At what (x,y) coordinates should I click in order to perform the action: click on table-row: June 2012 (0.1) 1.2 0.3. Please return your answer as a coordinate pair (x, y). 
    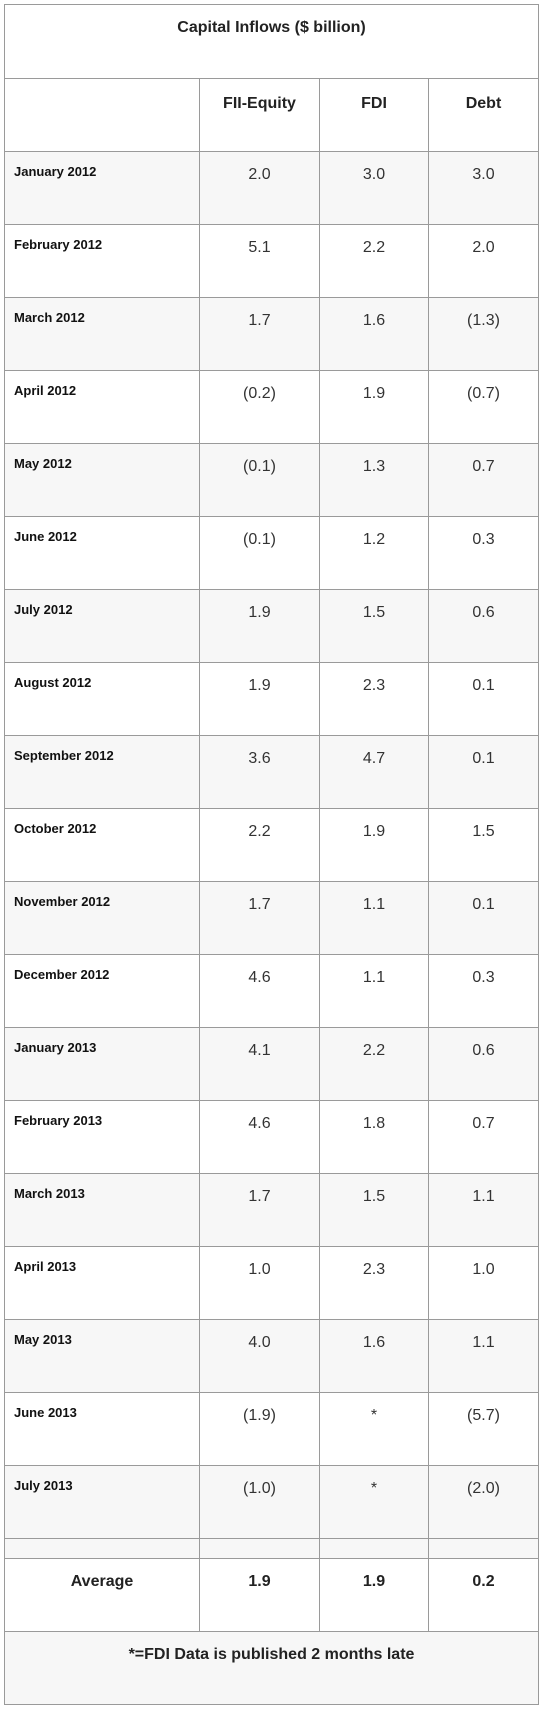
    Looking at the image, I should click on (272, 553).